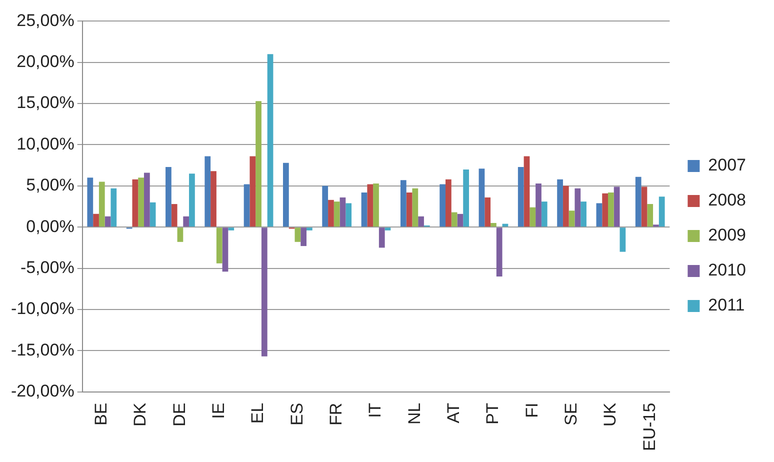 Image resolution: width=774 pixels, height=462 pixels. I want to click on y-tick-label: 0,00%, so click(50, 226).